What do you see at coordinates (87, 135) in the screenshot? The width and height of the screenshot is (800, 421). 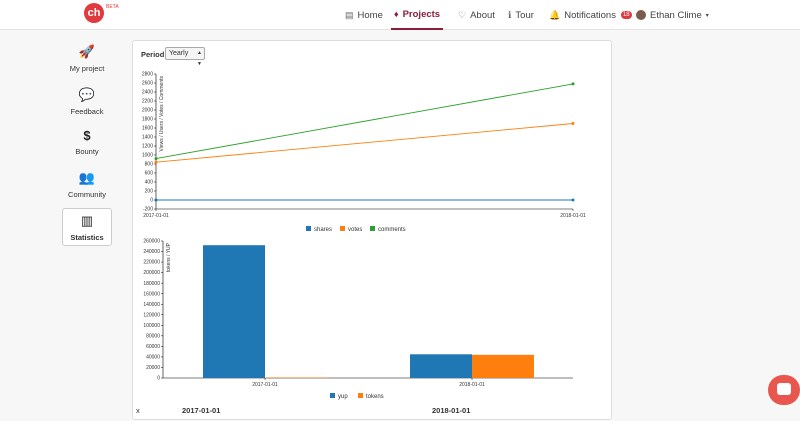 I see `dollar-icon: $` at bounding box center [87, 135].